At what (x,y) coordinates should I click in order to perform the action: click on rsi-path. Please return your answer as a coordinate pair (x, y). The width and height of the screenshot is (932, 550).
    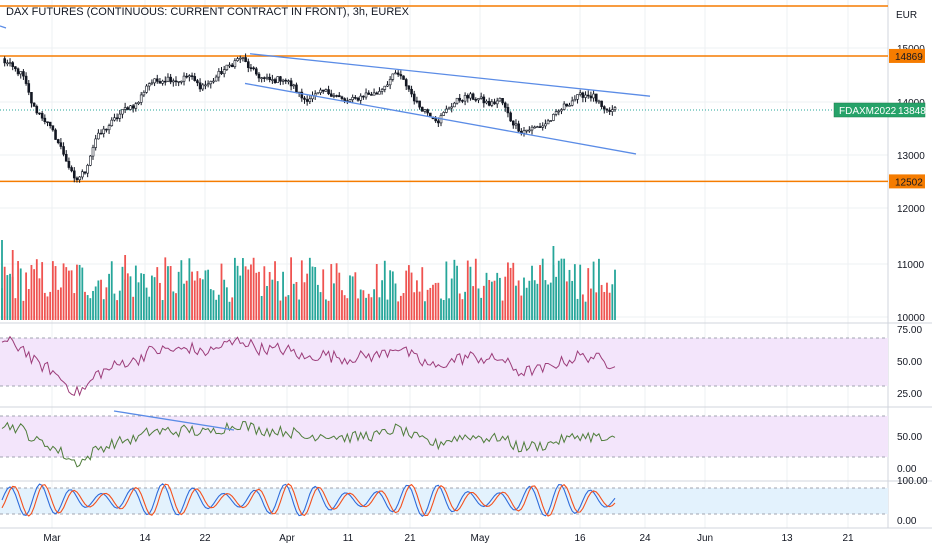
    Looking at the image, I should click on (308, 366).